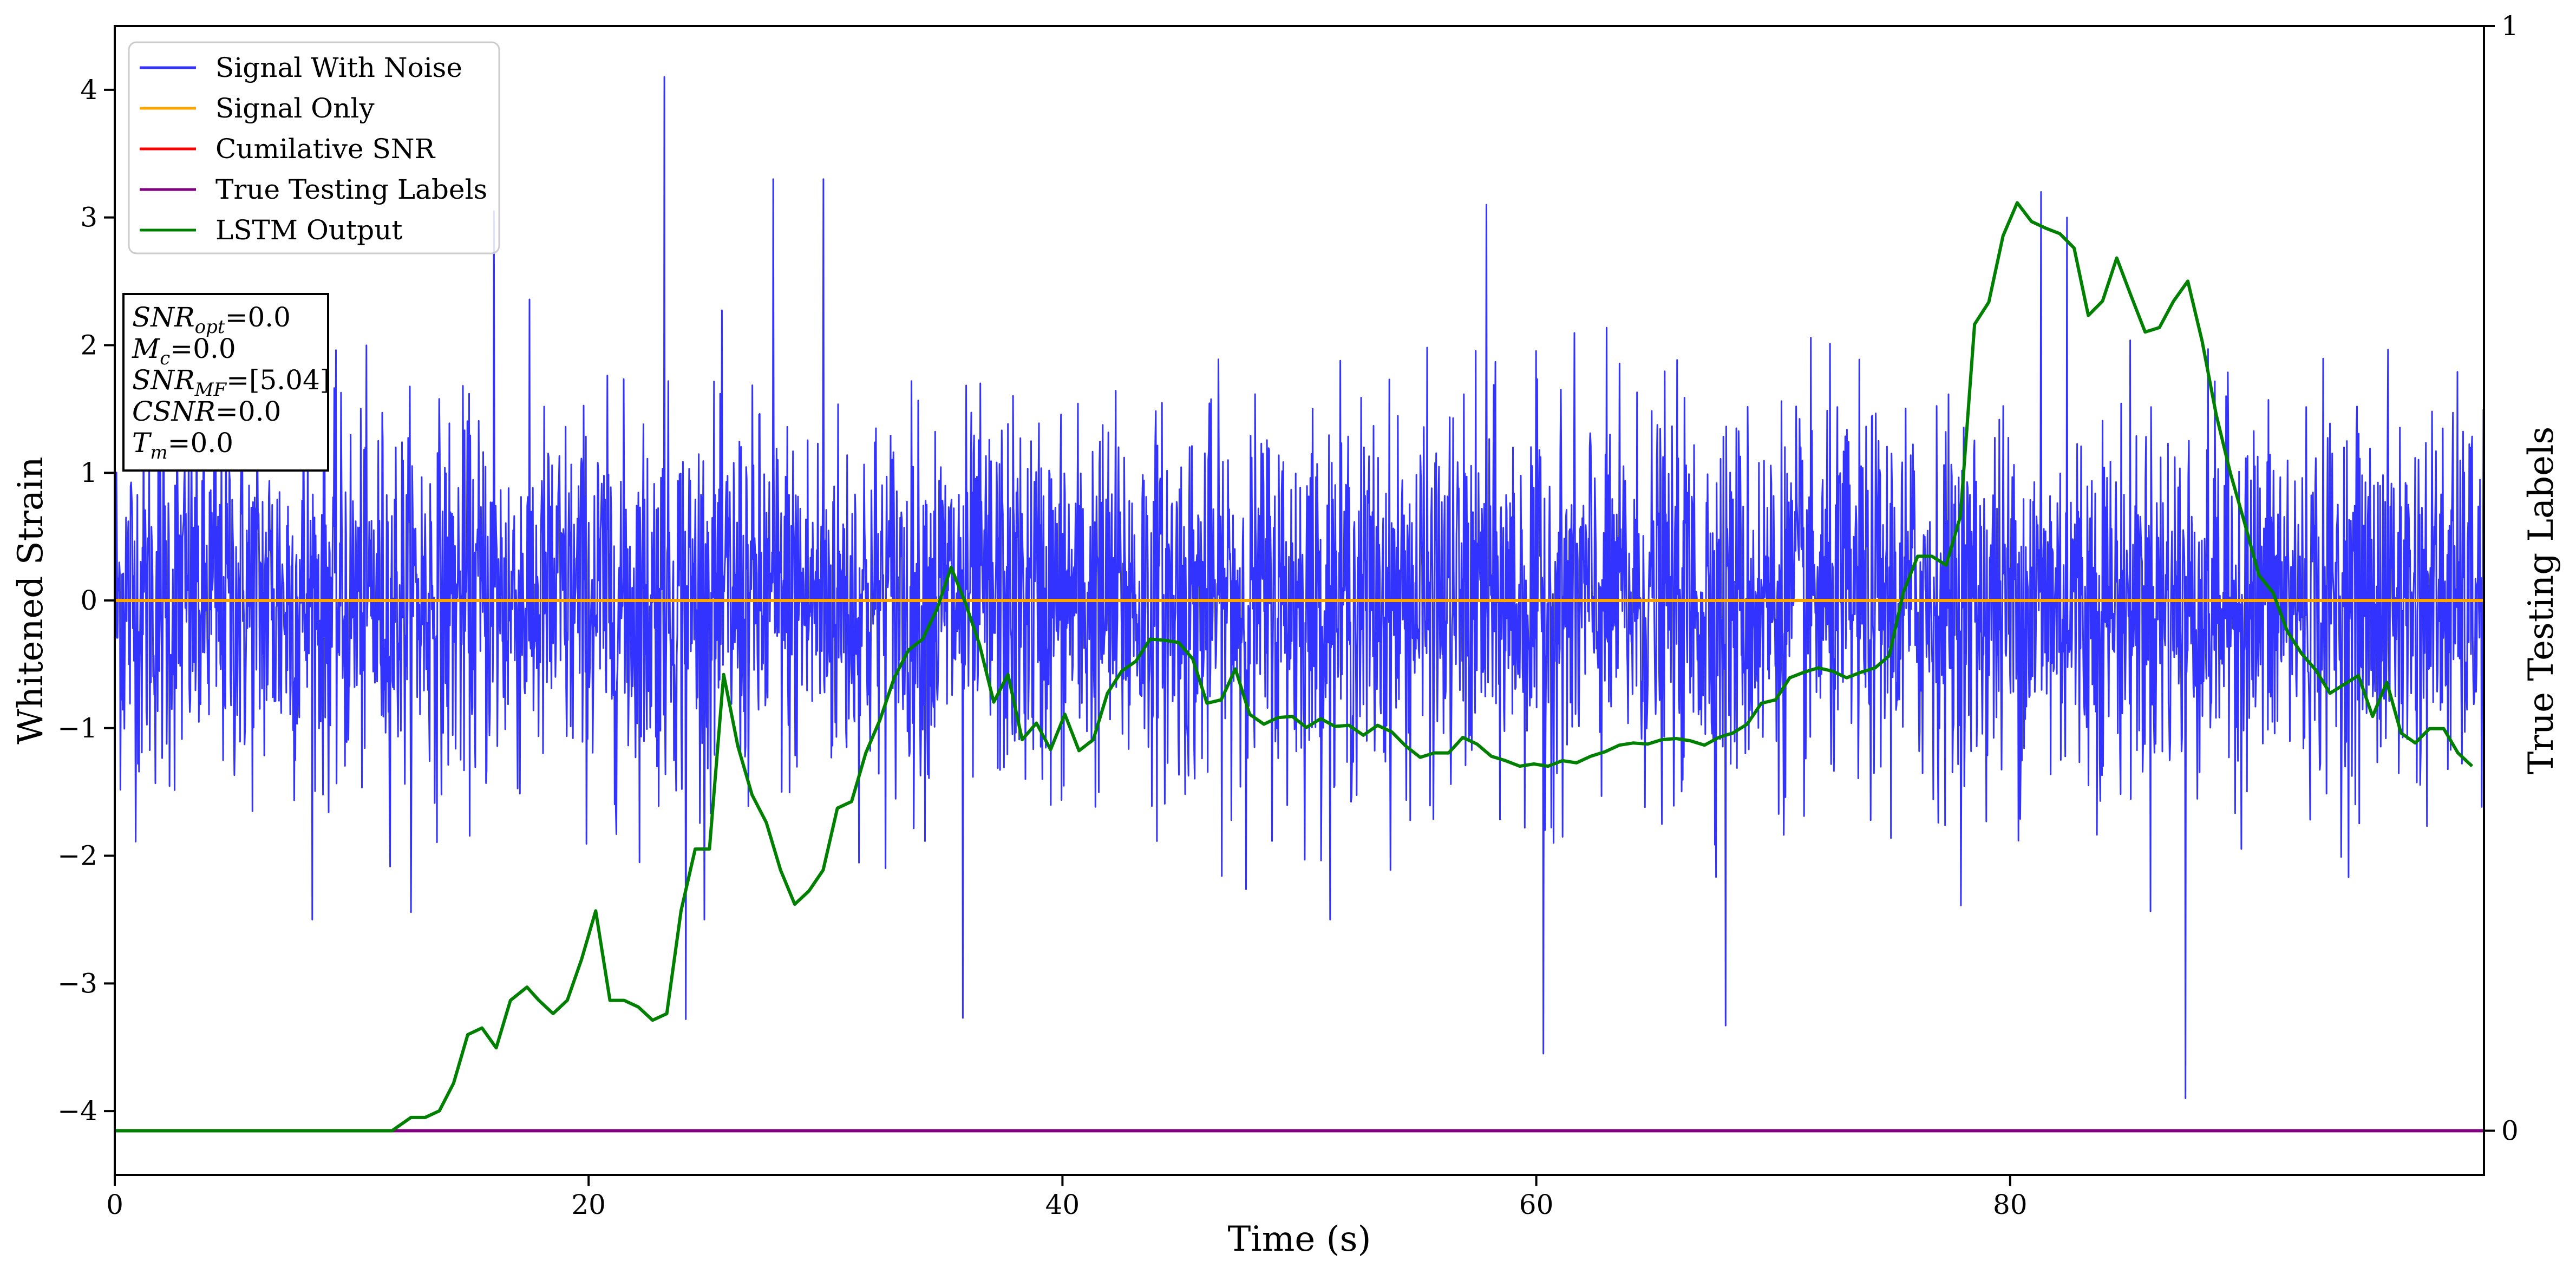  Describe the element at coordinates (351, 189) in the screenshot. I see `legend-entry-label: True Testing Labels` at that location.